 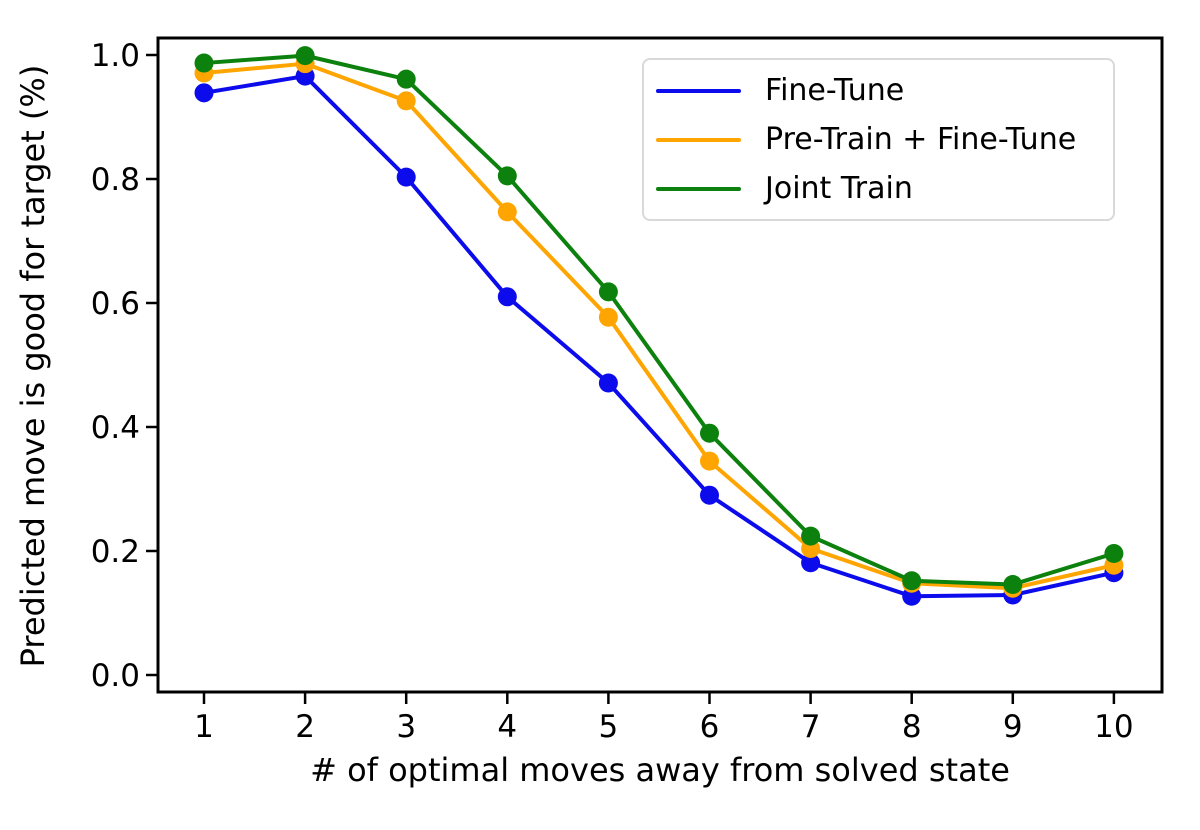 What do you see at coordinates (305, 727) in the screenshot?
I see `x-tick-label: 2` at bounding box center [305, 727].